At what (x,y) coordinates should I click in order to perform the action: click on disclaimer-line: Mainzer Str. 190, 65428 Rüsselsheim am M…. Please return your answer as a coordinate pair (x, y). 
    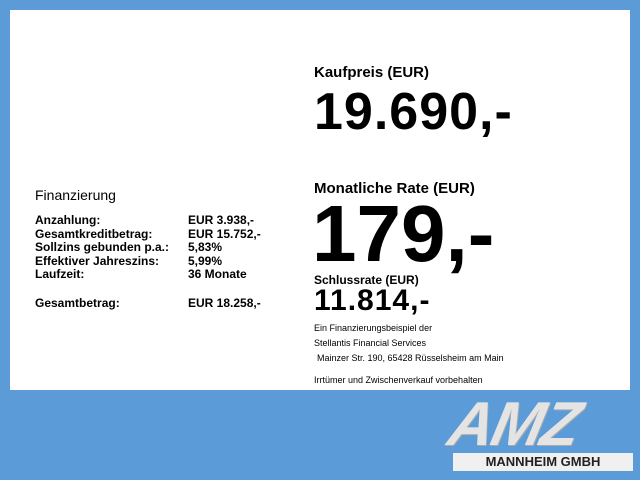
    Looking at the image, I should click on (410, 358).